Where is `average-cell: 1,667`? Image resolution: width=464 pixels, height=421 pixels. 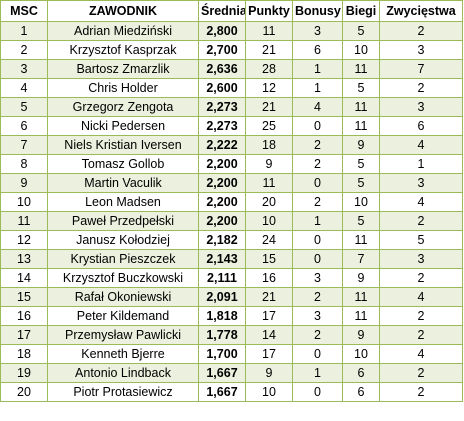 average-cell: 1,667 is located at coordinates (222, 373).